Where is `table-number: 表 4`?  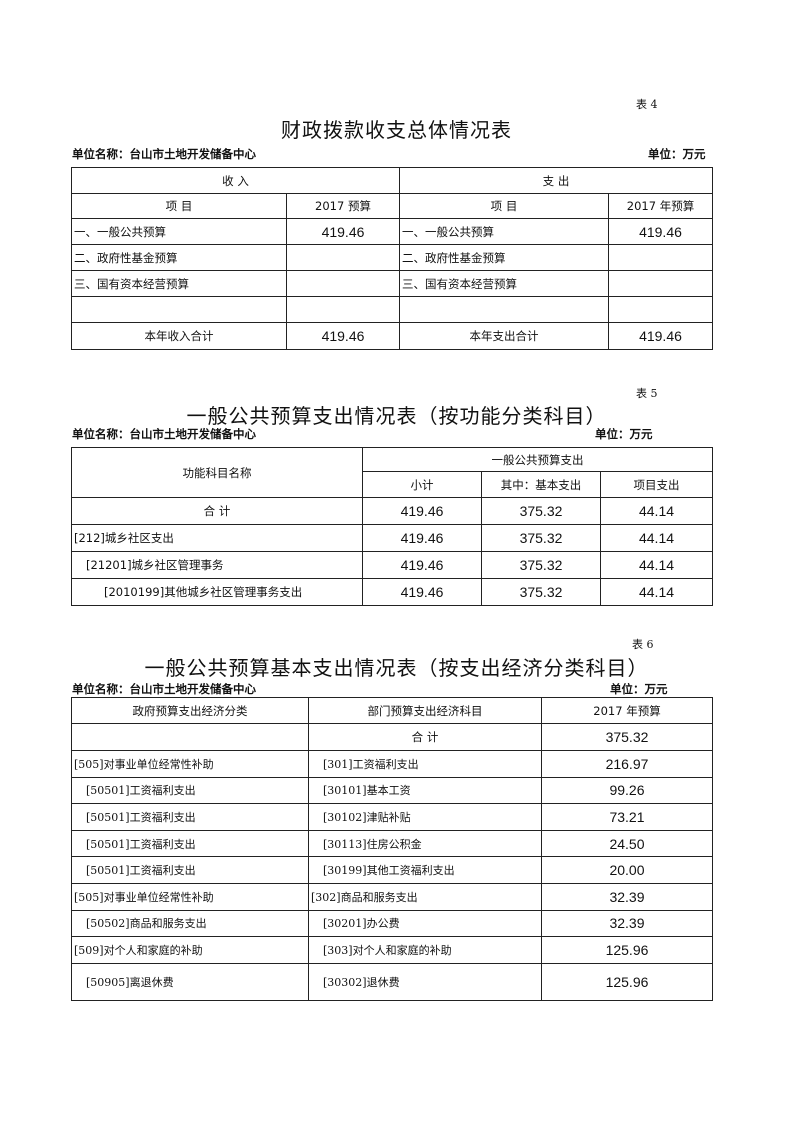 table-number: 表 4 is located at coordinates (647, 104).